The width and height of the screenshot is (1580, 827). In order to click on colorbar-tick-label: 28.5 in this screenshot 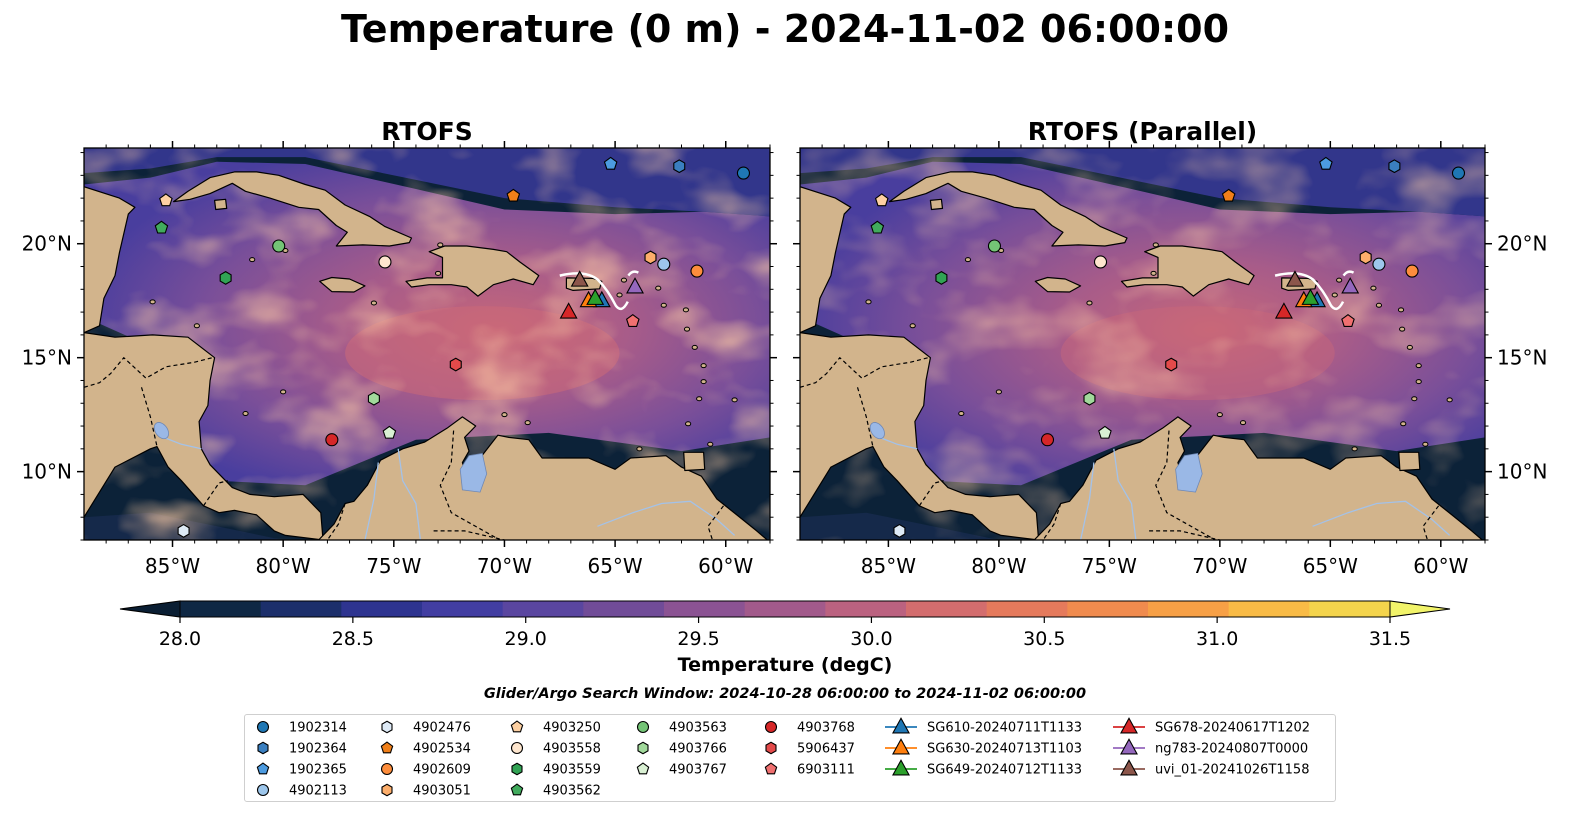, I will do `click(353, 639)`.